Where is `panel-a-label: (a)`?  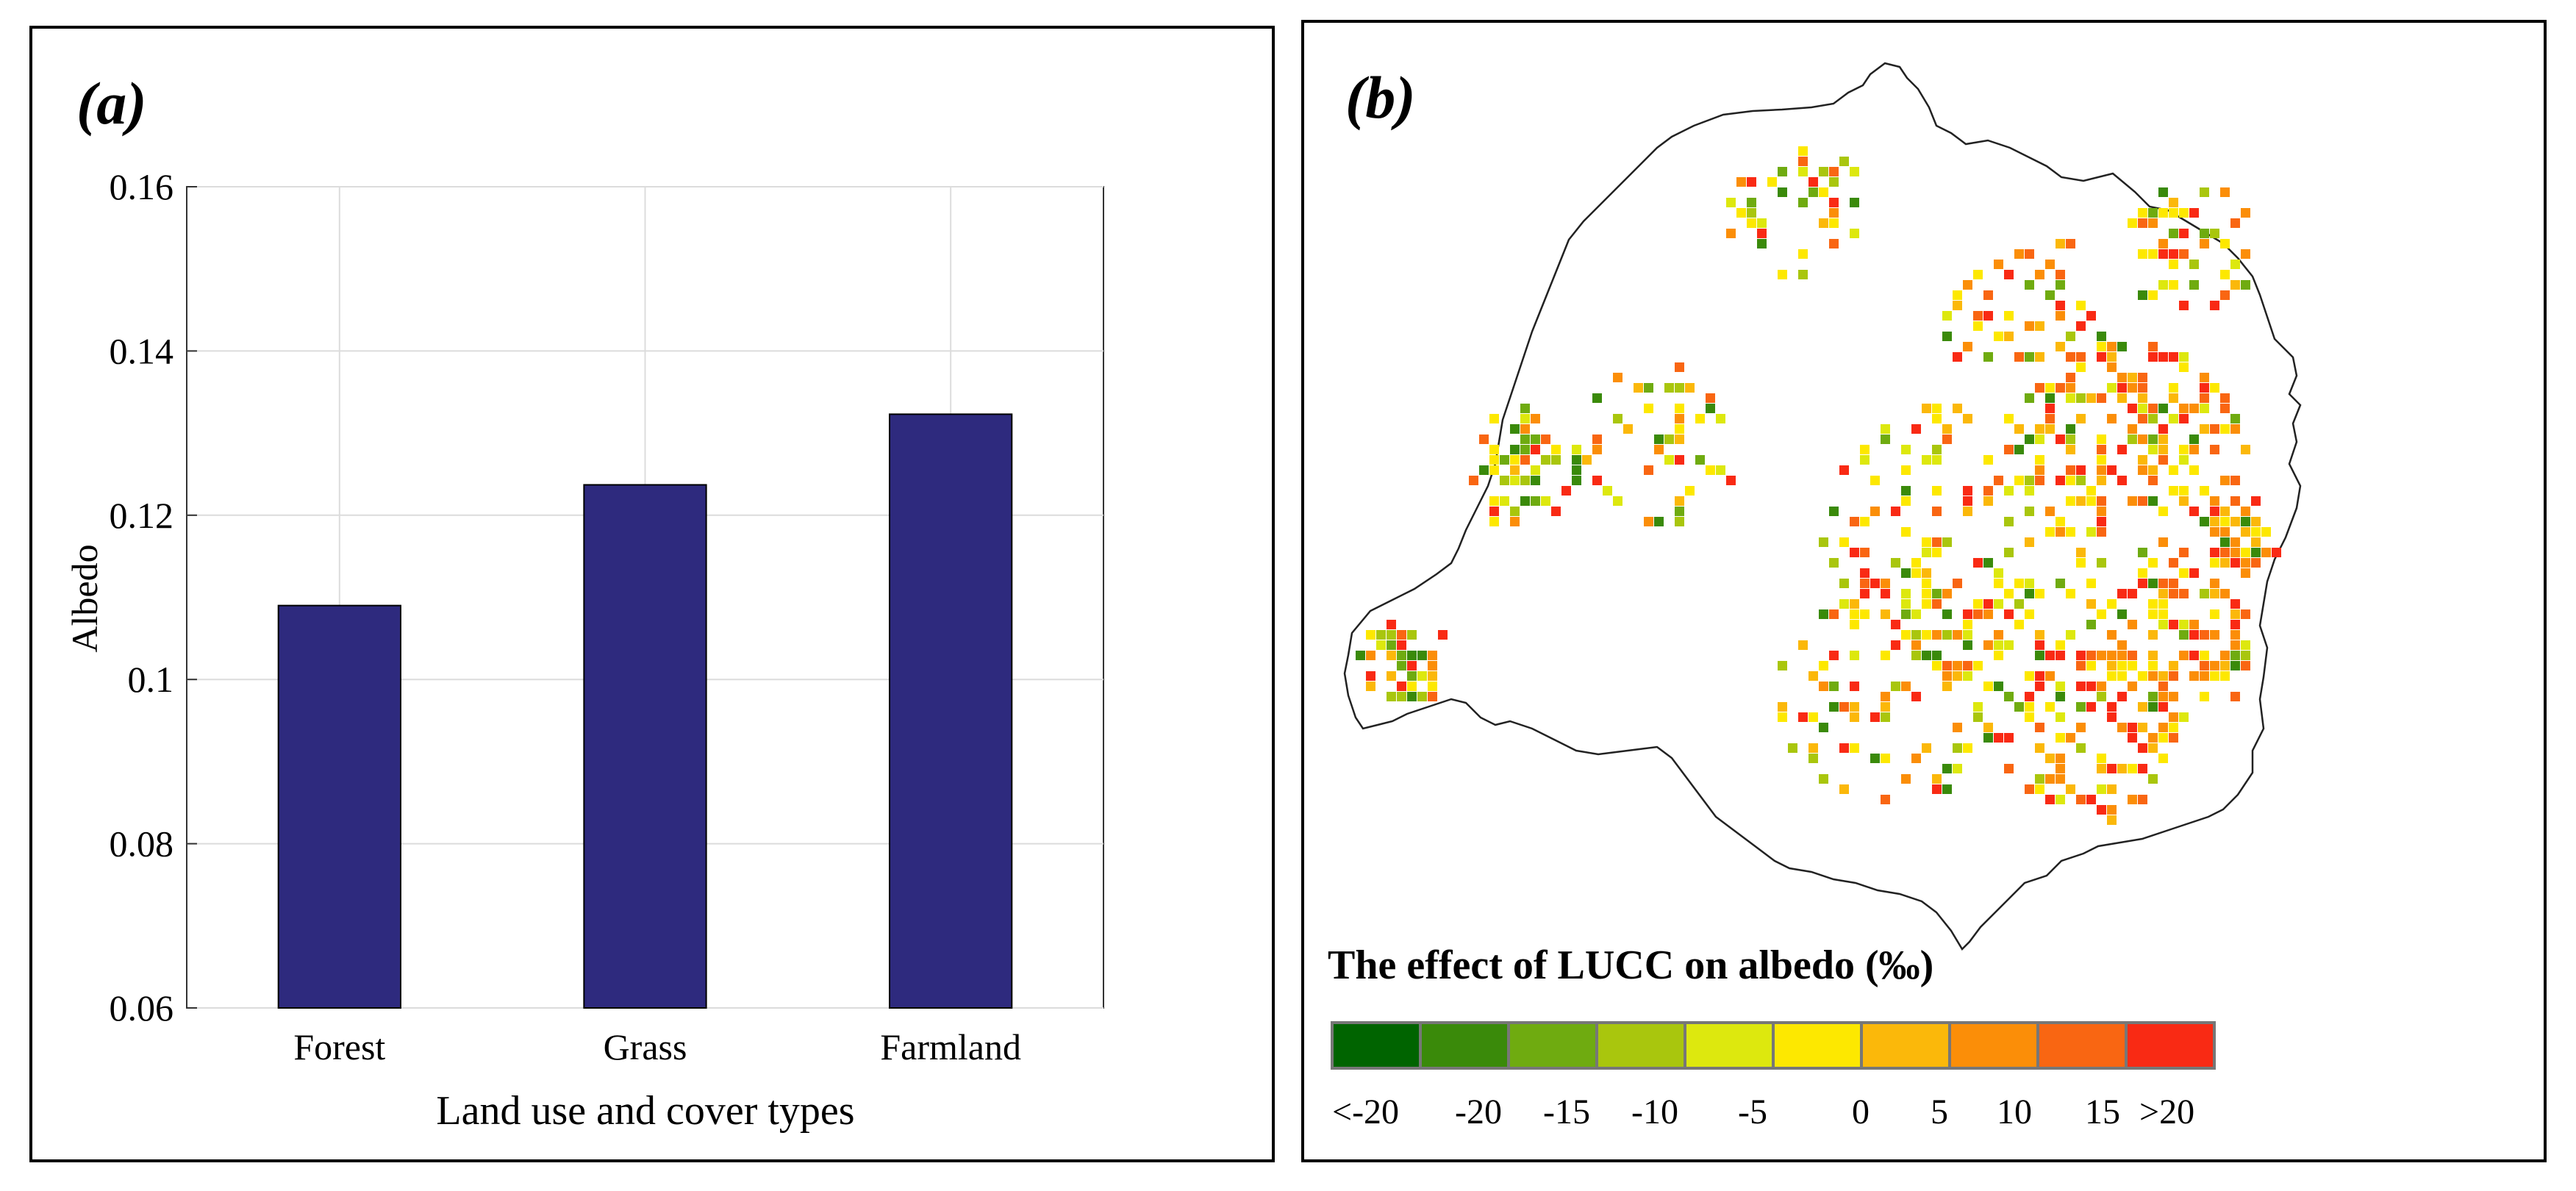 panel-a-label: (a) is located at coordinates (111, 103).